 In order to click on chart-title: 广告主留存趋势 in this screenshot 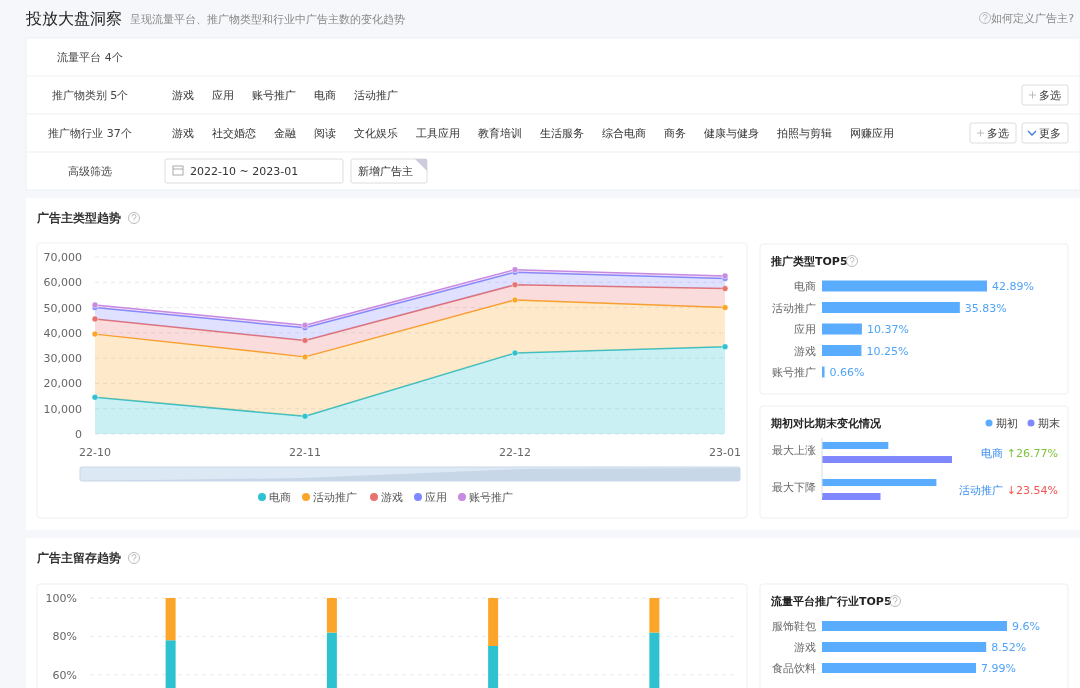, I will do `click(78, 558)`.